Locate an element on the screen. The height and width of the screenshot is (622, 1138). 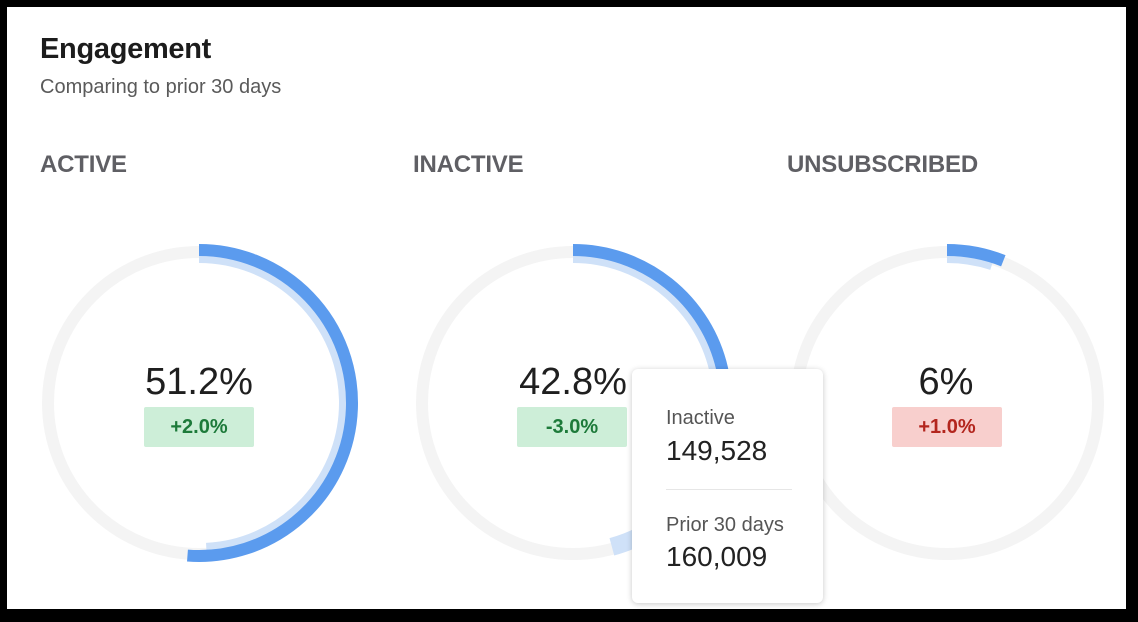
metric-label-active: ACTIVE is located at coordinates (83, 164).